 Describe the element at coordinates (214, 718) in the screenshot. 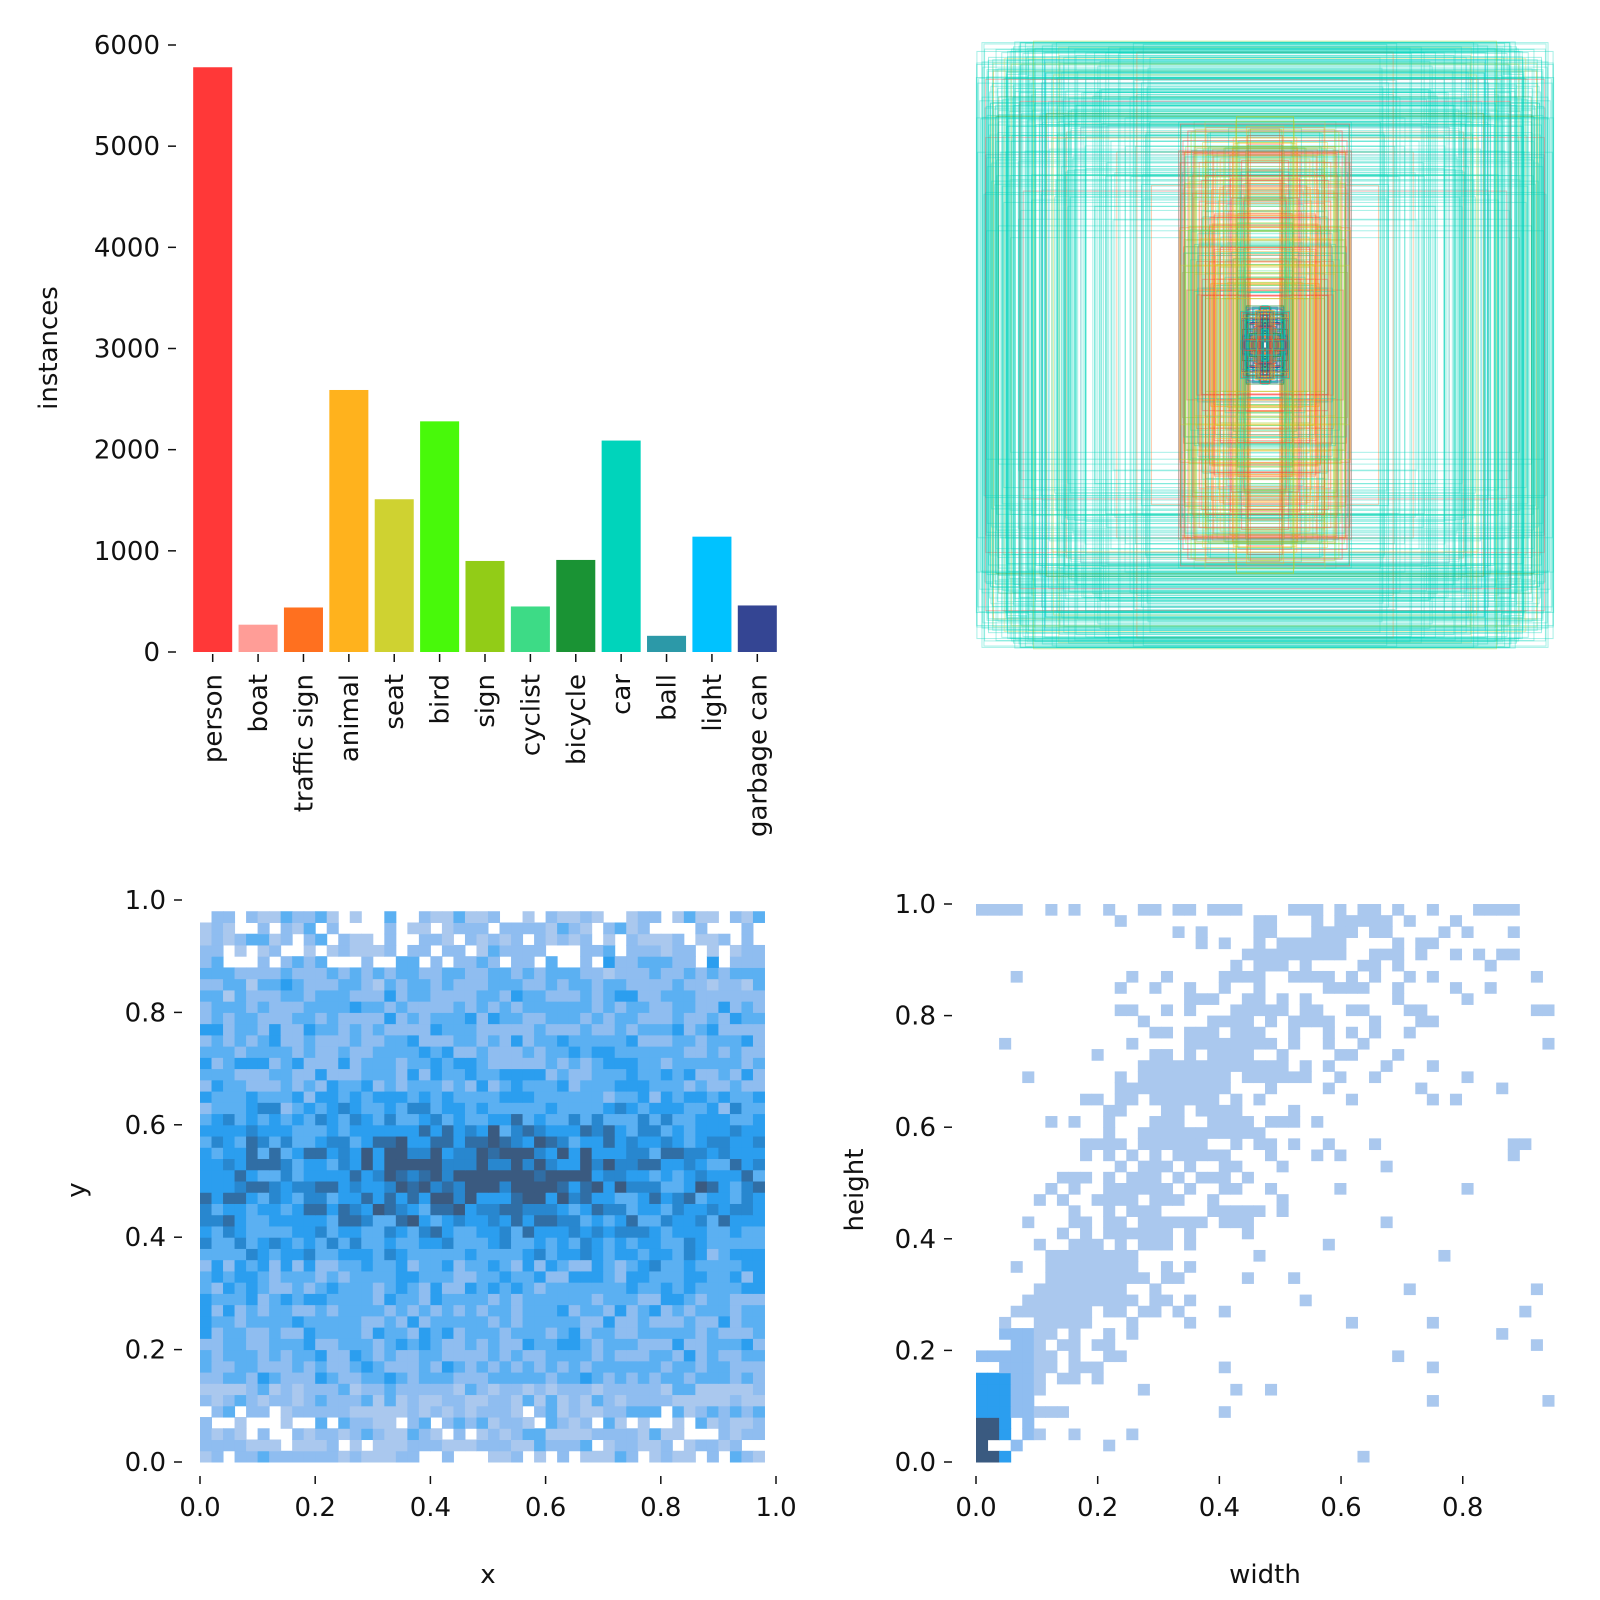

I see `x-tick-label: person` at that location.